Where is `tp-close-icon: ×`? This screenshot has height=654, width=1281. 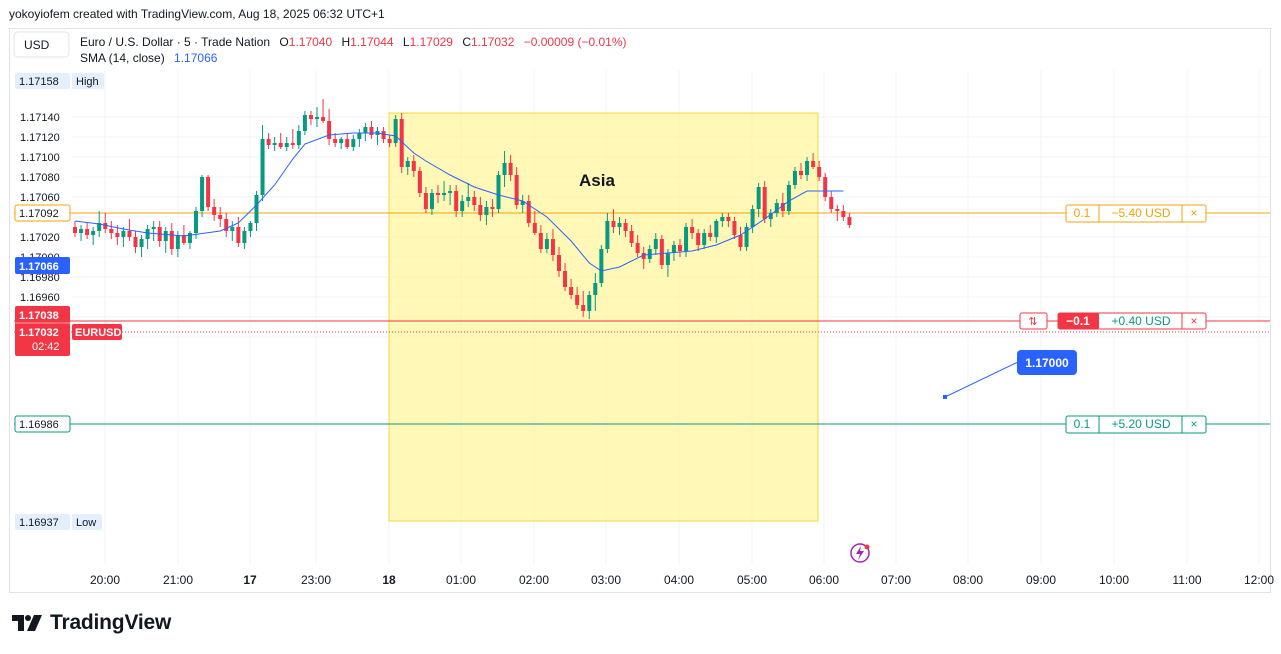 tp-close-icon: × is located at coordinates (1193, 213).